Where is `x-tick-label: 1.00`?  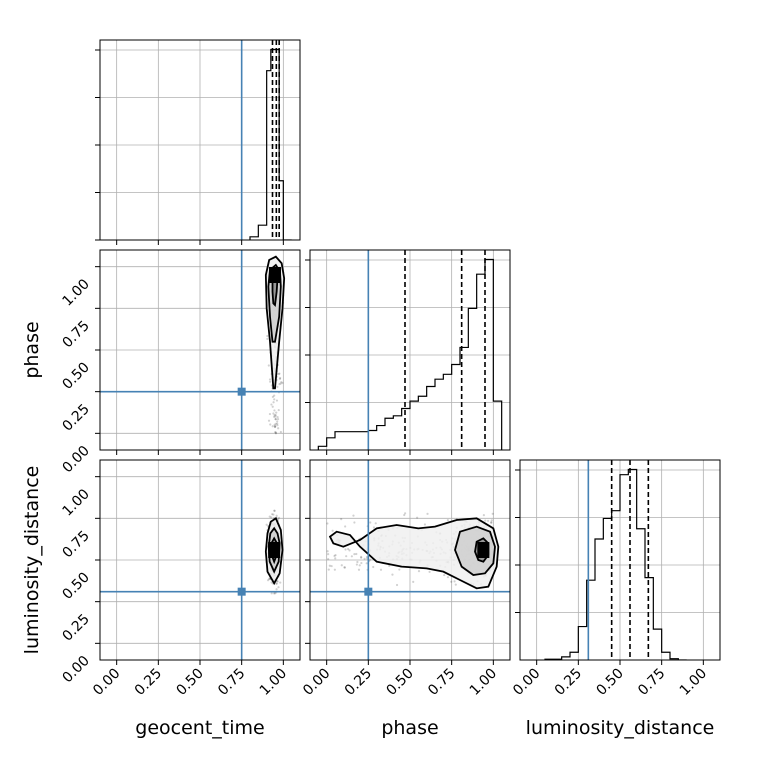
x-tick-label: 1.00 is located at coordinates (693, 682).